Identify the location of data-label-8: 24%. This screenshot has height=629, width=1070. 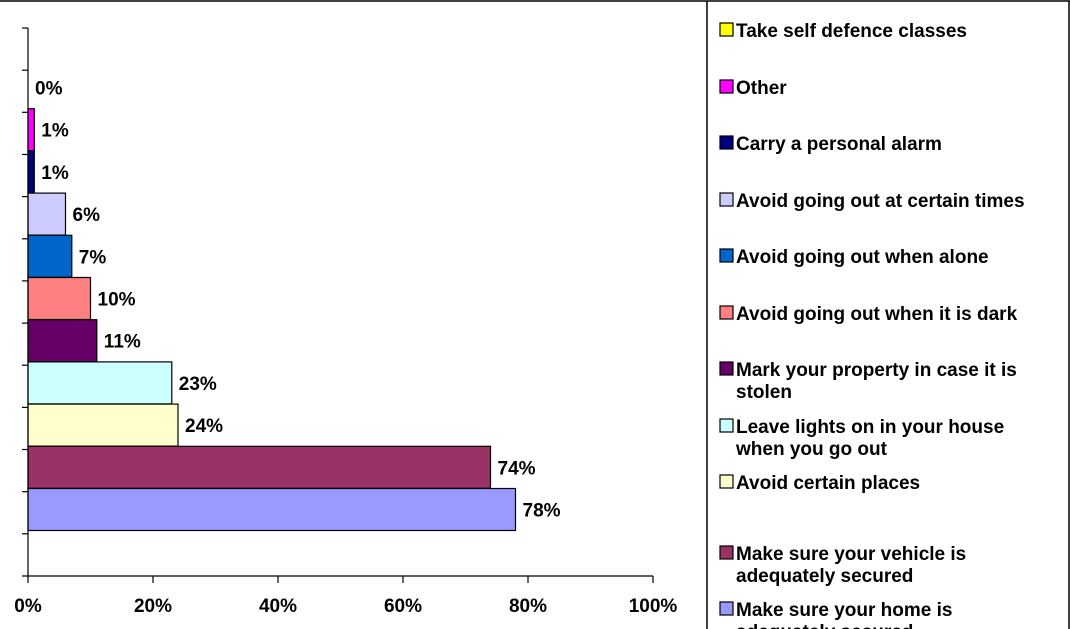
(204, 426).